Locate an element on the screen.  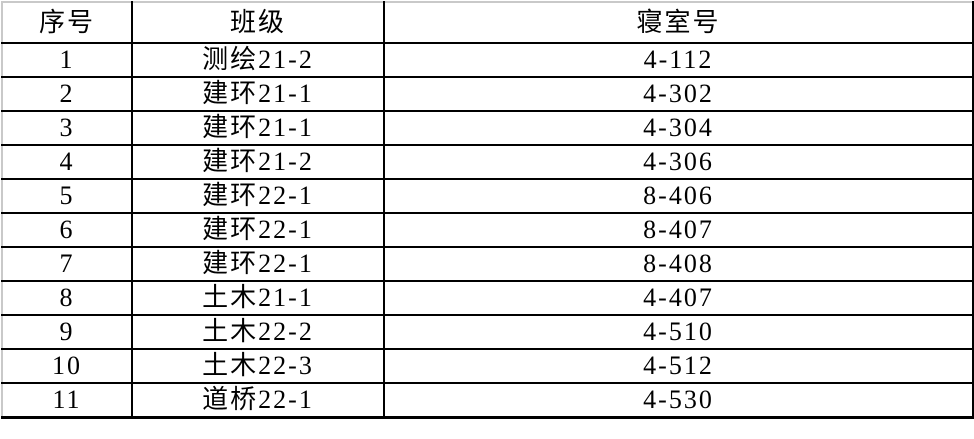
cell-index: 5 is located at coordinates (67, 196).